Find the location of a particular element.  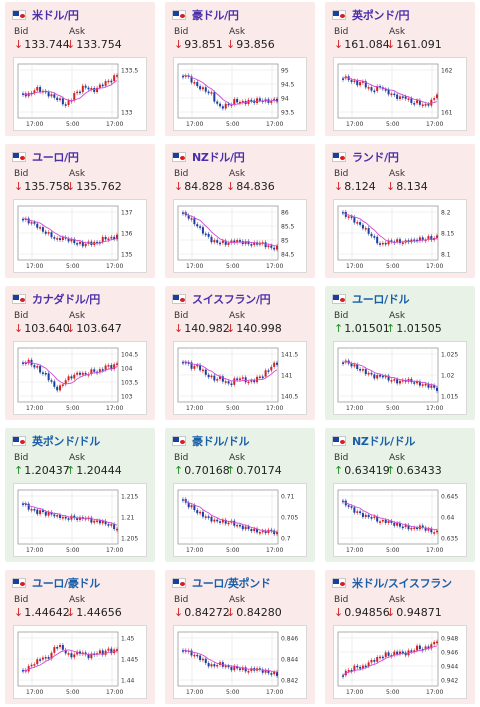

rate-tile-header: NZドル/ドル is located at coordinates (373, 441).